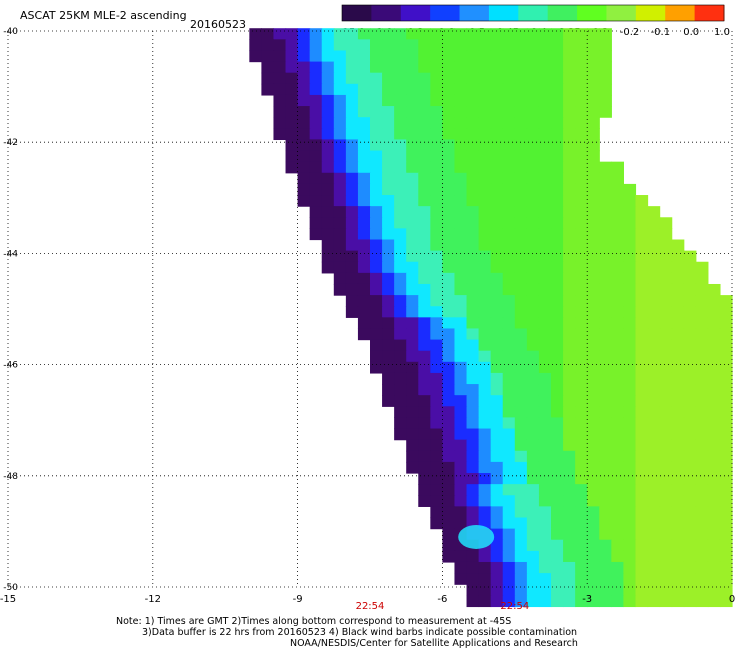 This screenshot has width=740, height=650. Describe the element at coordinates (680, 13) in the screenshot. I see `colorbar-swatch` at that location.